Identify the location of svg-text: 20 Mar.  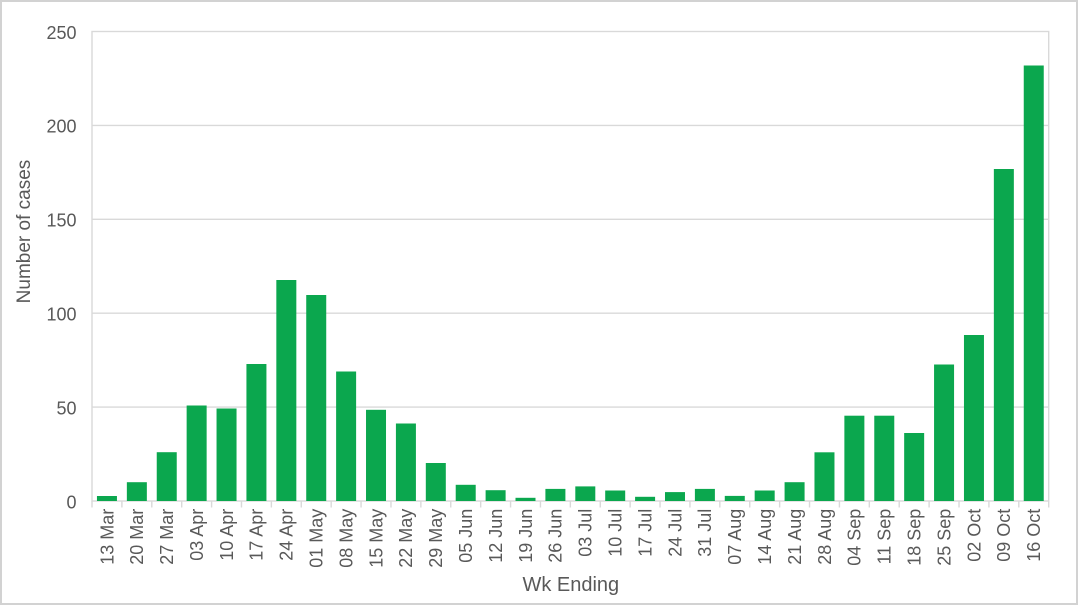
(137, 537).